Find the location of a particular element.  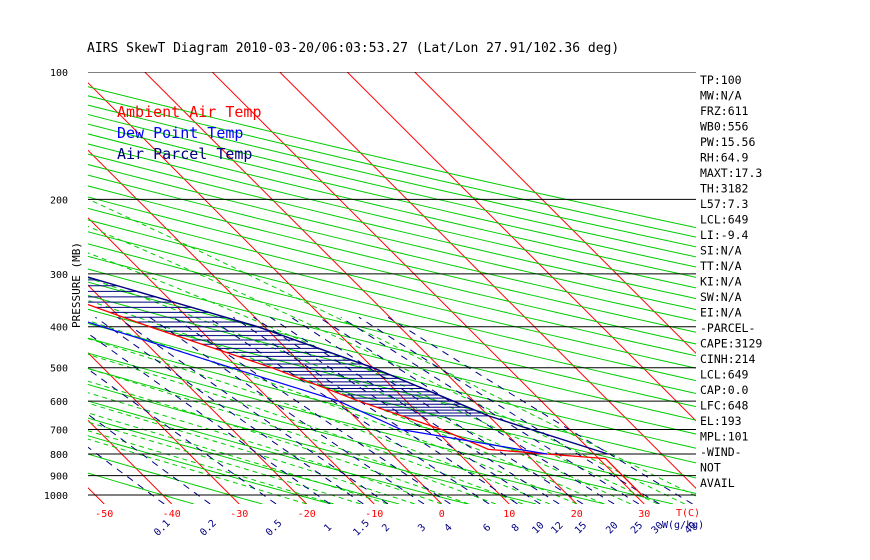

stat-label: NOT is located at coordinates (710, 468).